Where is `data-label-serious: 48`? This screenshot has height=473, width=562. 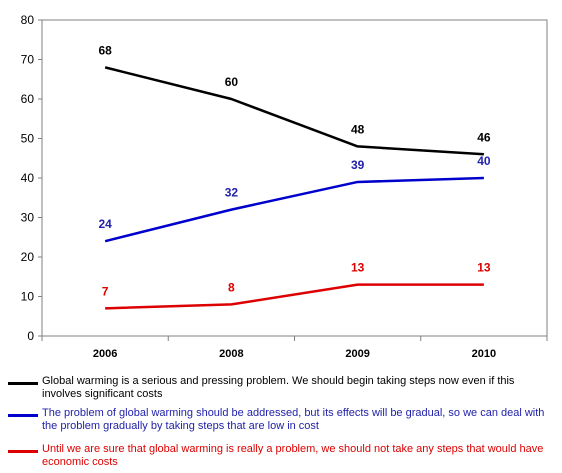
data-label-serious: 48 is located at coordinates (358, 129).